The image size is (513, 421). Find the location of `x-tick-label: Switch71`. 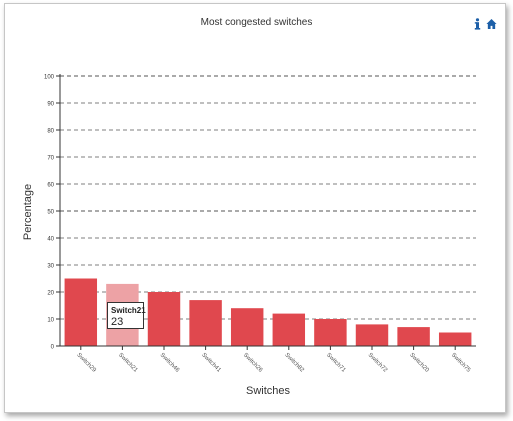

x-tick-label: Switch71 is located at coordinates (336, 363).